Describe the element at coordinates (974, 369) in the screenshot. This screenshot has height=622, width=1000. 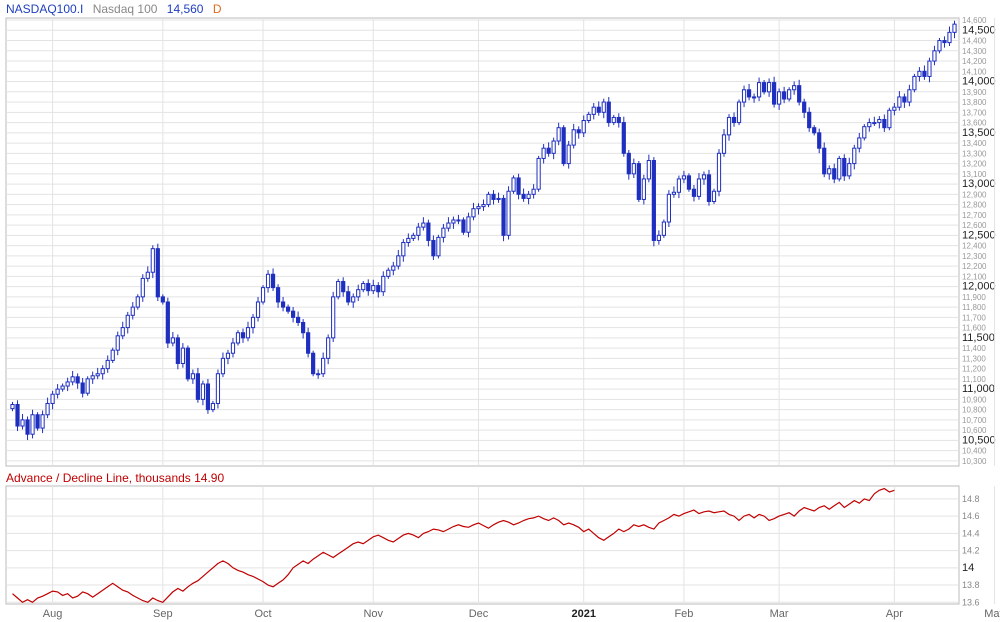
I see `price-tick-label: 11,200` at that location.